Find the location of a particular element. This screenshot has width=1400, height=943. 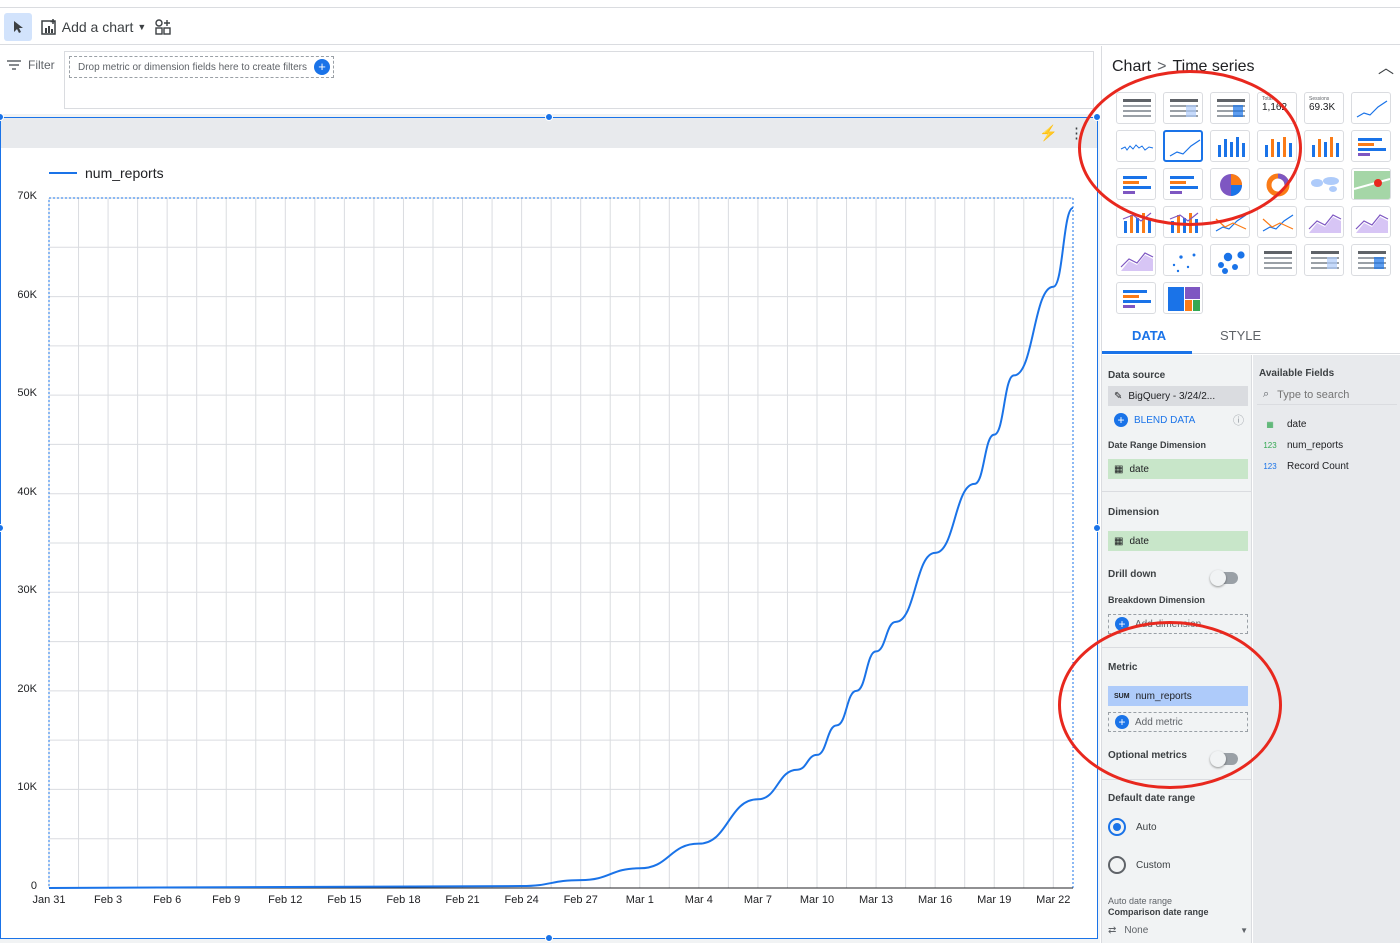

pencil-icon: ✎ is located at coordinates (1118, 396).